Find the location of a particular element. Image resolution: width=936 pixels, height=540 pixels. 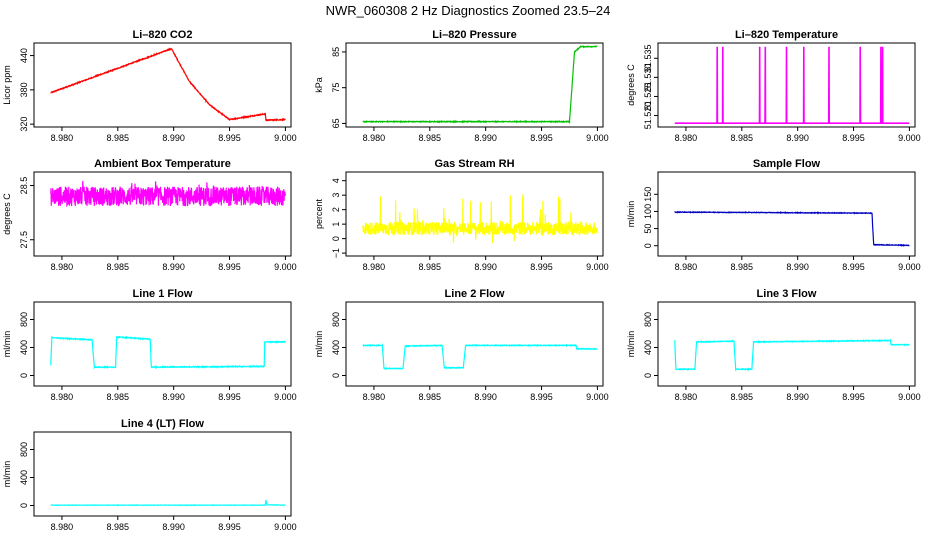

y-tick-label: 320 is located at coordinates (24, 124).